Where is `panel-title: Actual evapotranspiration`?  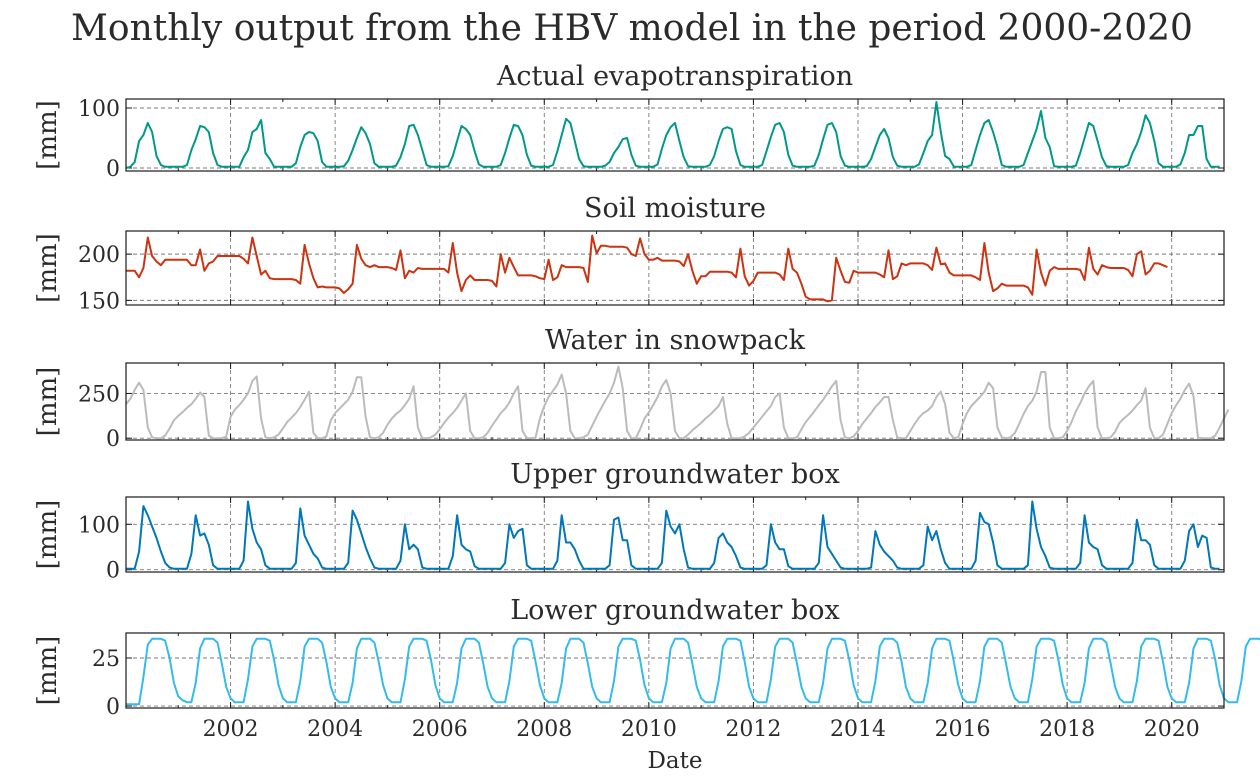
panel-title: Actual evapotranspiration is located at coordinates (674, 76).